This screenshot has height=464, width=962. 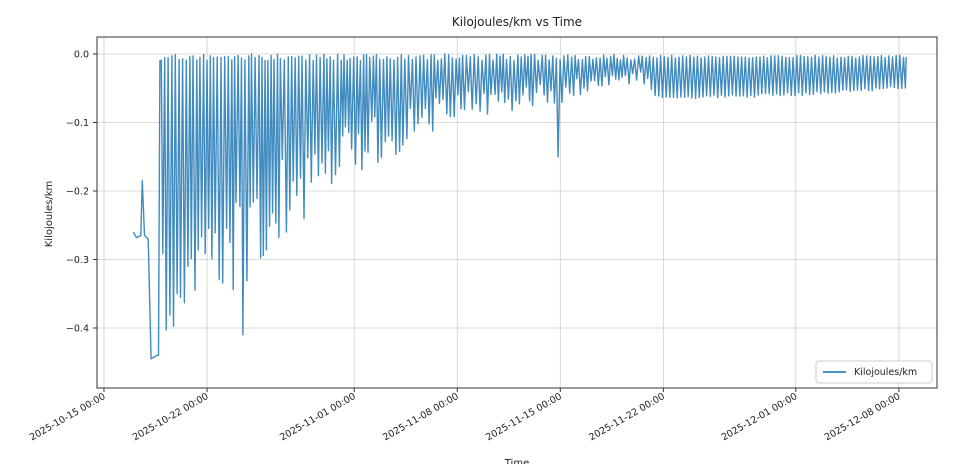 What do you see at coordinates (171, 417) in the screenshot?
I see `x-tick-label: 2025-10-22 00:00` at bounding box center [171, 417].